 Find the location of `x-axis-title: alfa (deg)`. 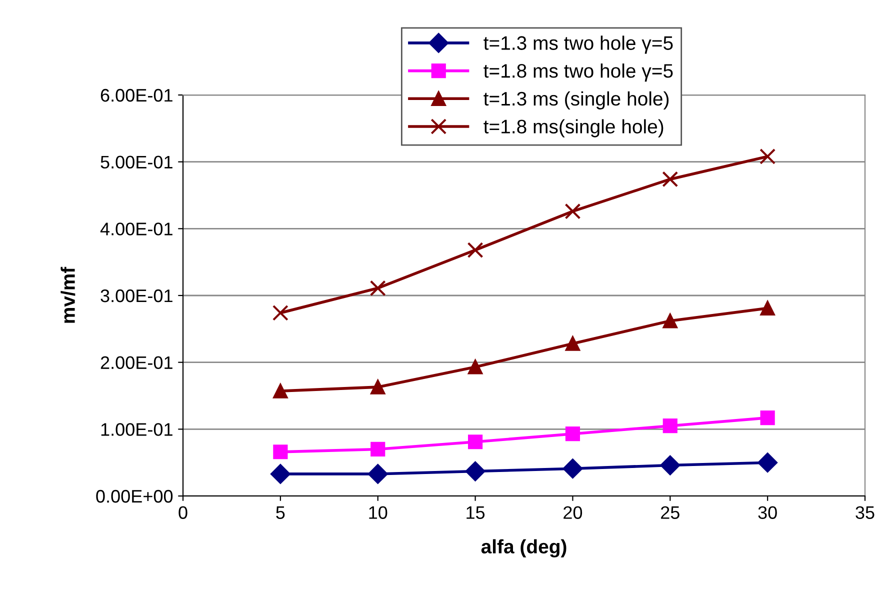

x-axis-title: alfa (deg) is located at coordinates (523, 548).